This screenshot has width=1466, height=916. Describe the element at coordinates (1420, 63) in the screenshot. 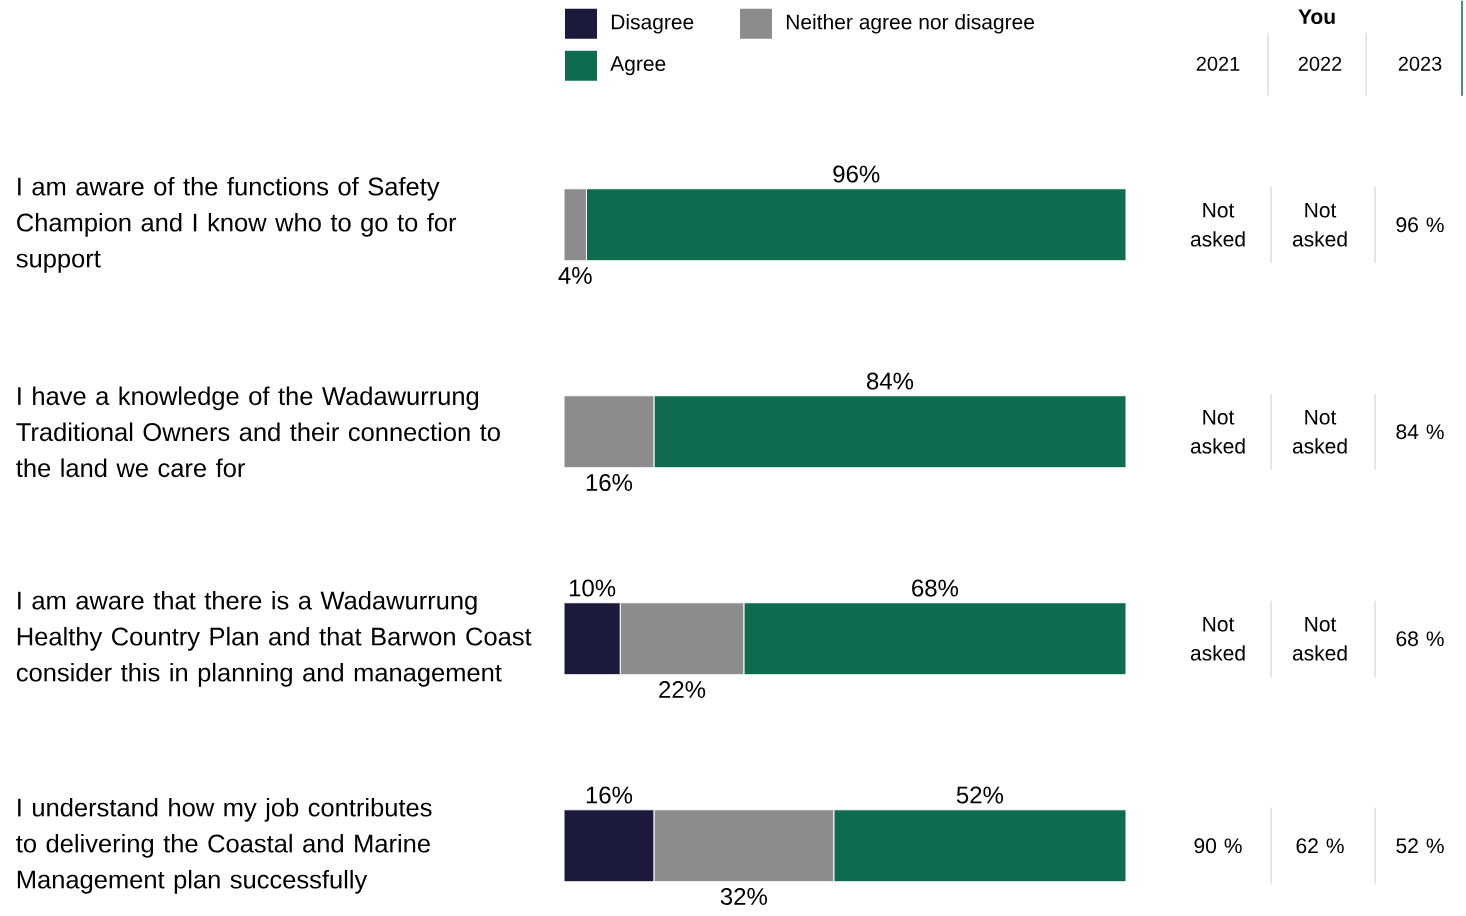

I see `category-label: 2023` at that location.